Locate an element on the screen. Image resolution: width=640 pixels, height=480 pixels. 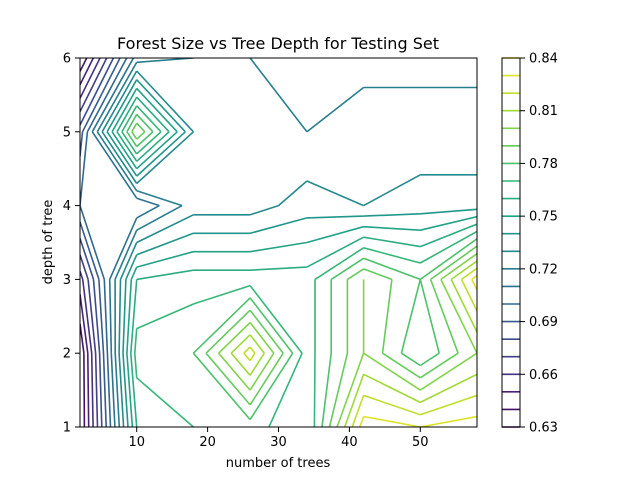
y-tick-label: 5 is located at coordinates (67, 132).